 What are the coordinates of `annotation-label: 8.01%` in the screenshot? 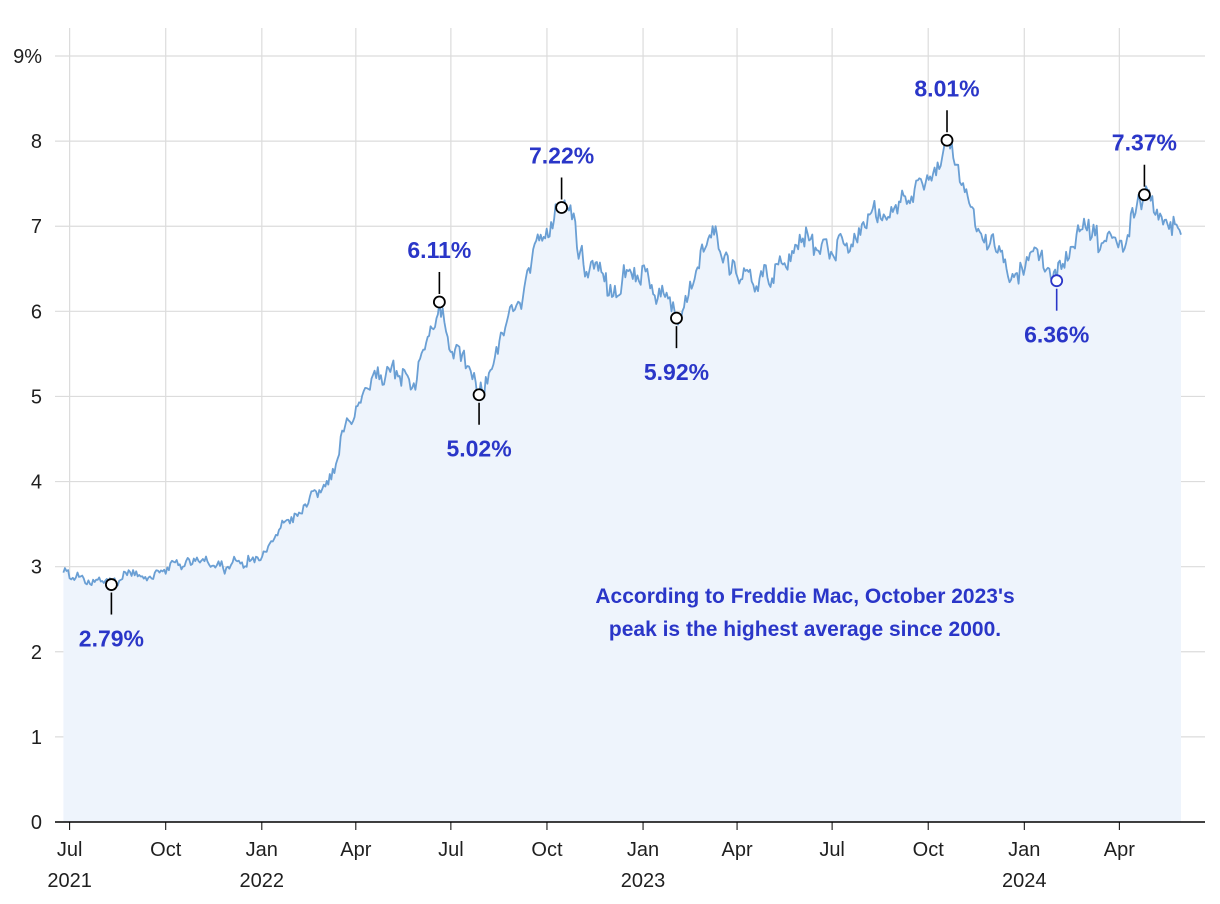 It's located at (946, 88).